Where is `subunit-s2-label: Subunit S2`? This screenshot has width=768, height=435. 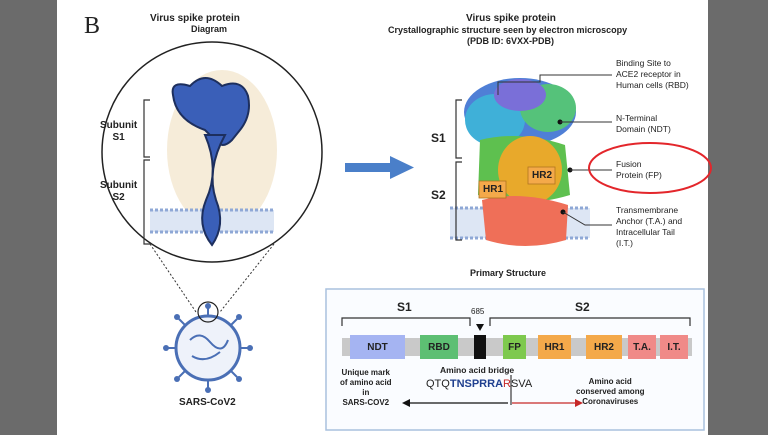 subunit-s2-label: Subunit S2 is located at coordinates (119, 191).